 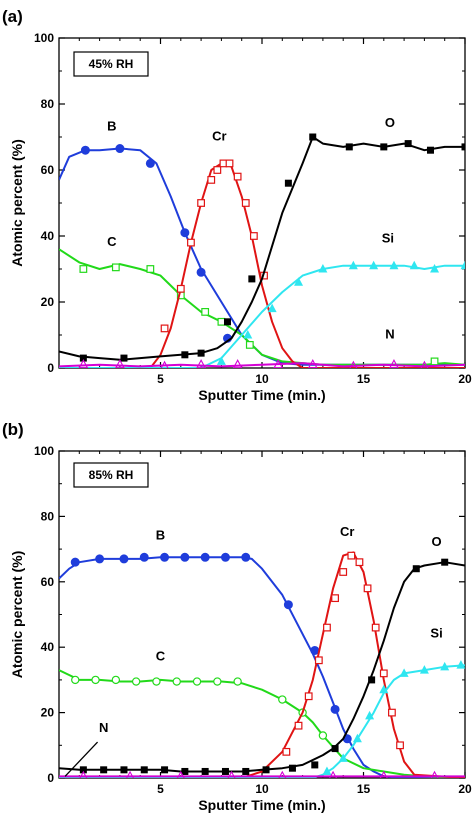 What do you see at coordinates (262, 723) in the screenshot?
I see `series-line-c` at bounding box center [262, 723].